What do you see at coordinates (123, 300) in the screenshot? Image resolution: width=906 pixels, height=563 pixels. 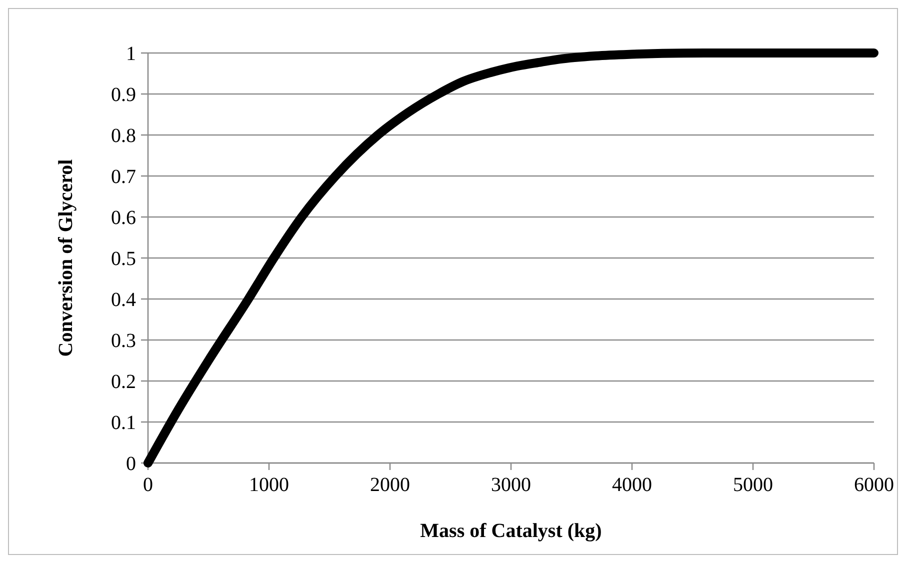 I see `y-tick-label: 0.4` at bounding box center [123, 300].